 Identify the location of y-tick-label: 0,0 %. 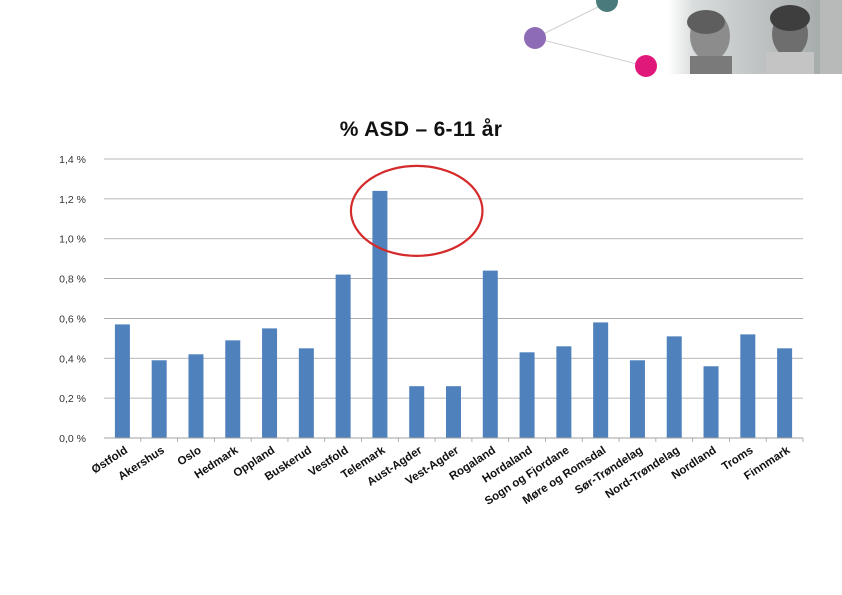
(72, 439).